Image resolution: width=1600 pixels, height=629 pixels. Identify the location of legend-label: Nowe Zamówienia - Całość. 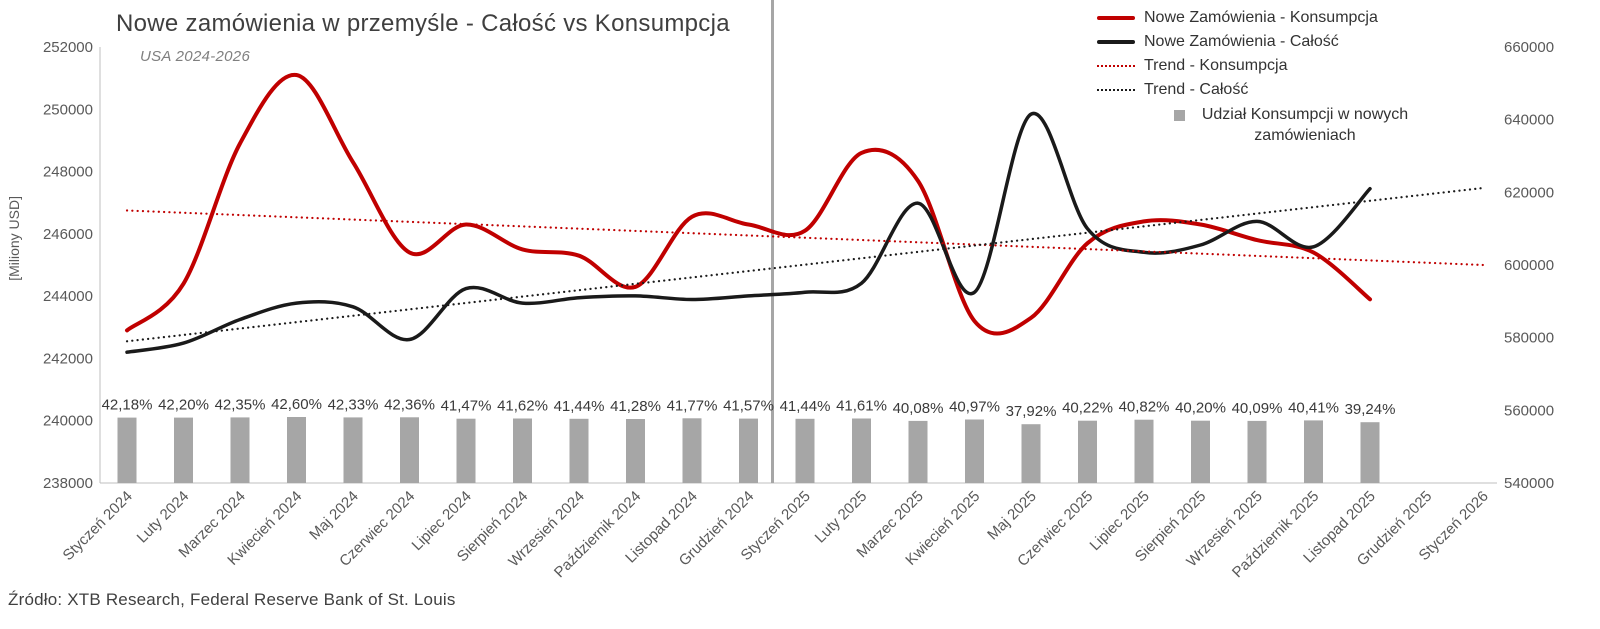
(1241, 41).